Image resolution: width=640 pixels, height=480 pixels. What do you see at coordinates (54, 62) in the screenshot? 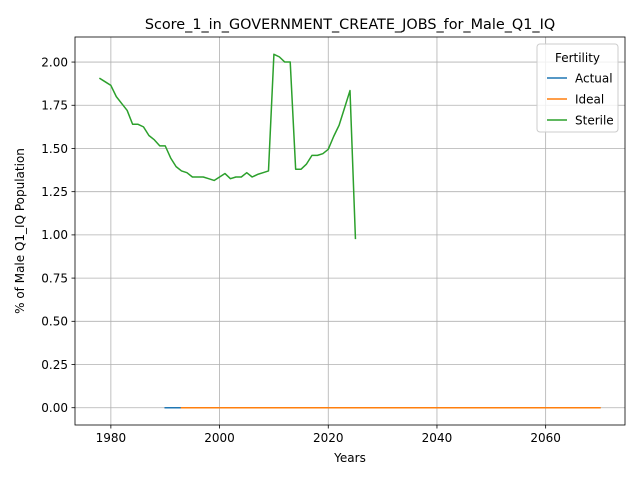
I see `y-tick-label: 2.00` at bounding box center [54, 62].